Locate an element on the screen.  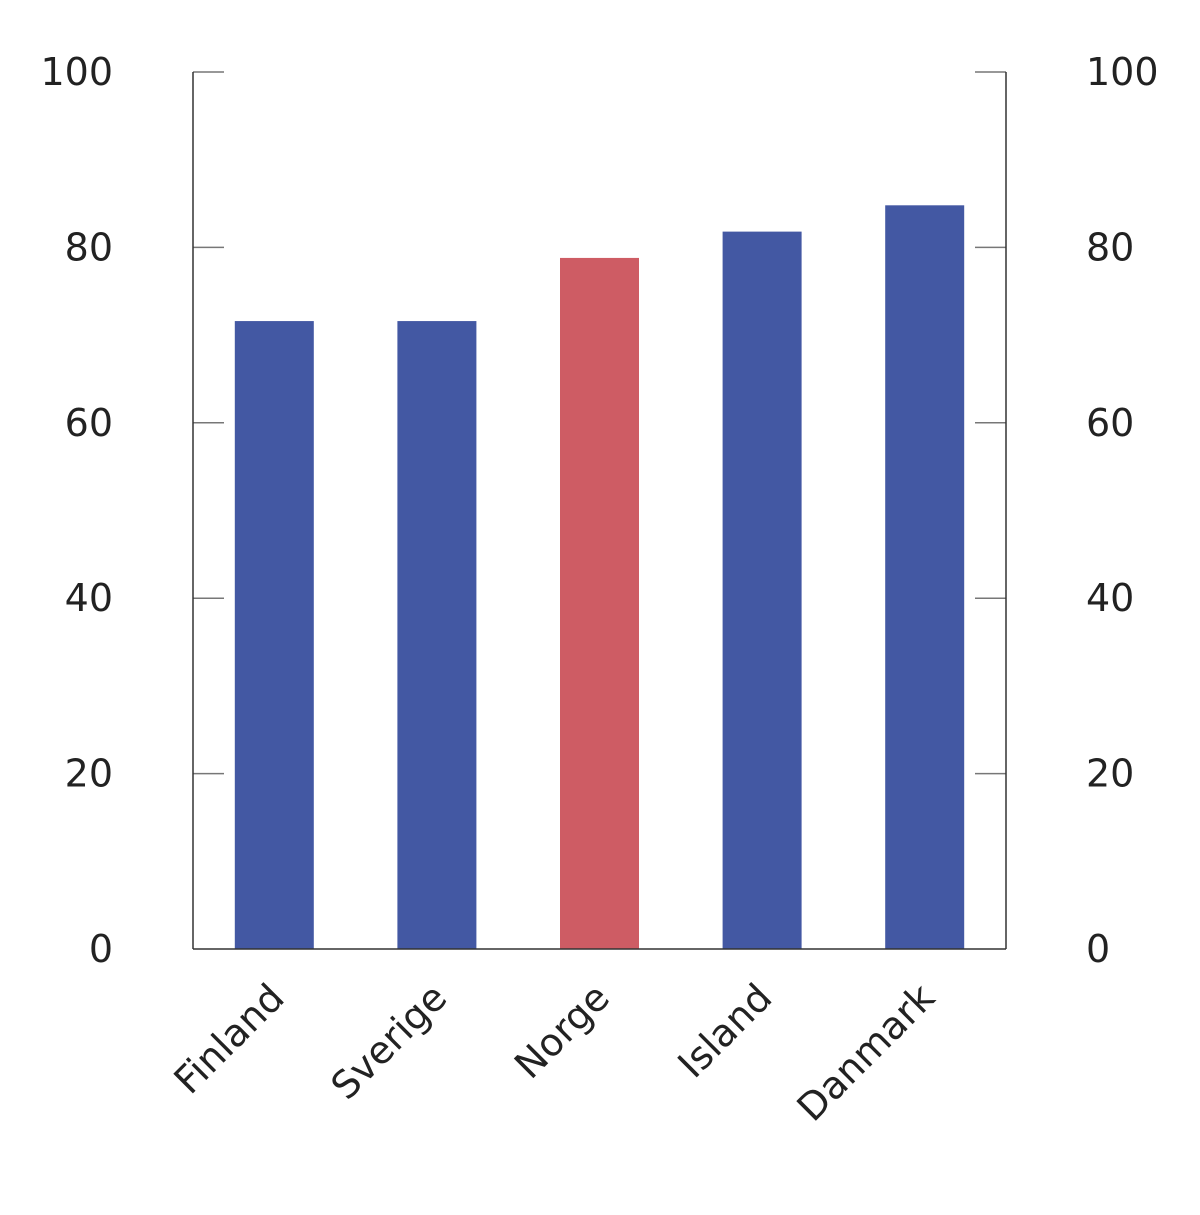
x-tick-label: Danmark is located at coordinates (866, 1052).